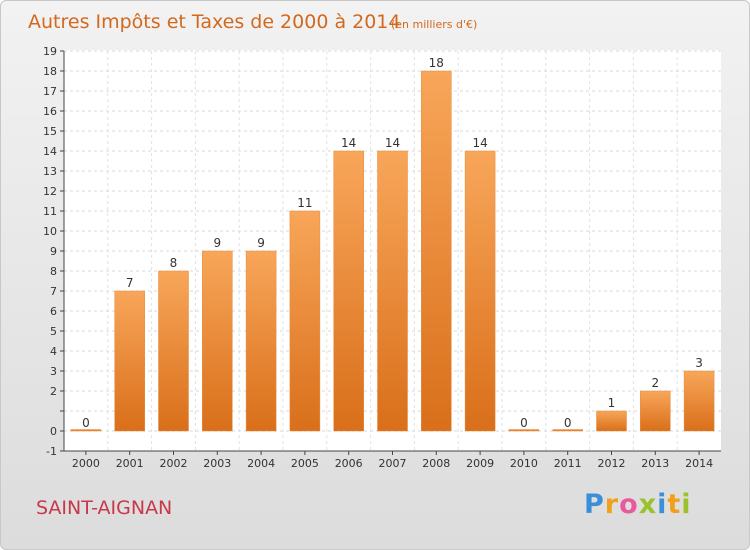 Image resolution: width=750 pixels, height=550 pixels. I want to click on bar-value-label: 3, so click(699, 363).